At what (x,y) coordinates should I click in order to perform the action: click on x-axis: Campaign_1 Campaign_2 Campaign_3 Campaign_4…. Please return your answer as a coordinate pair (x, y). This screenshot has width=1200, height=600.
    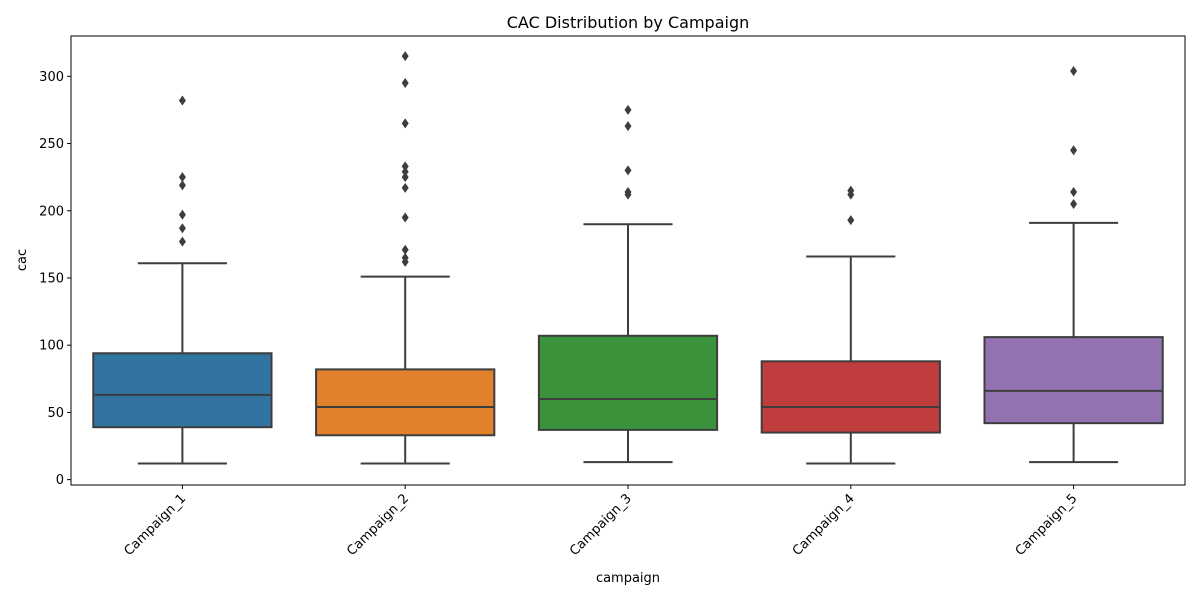
    Looking at the image, I should click on (600, 522).